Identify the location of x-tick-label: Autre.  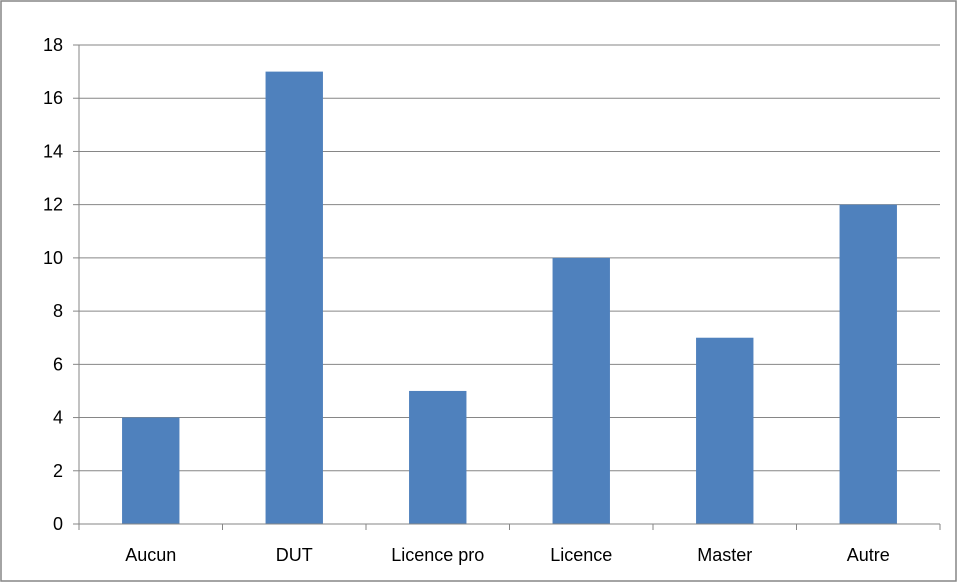
(868, 555).